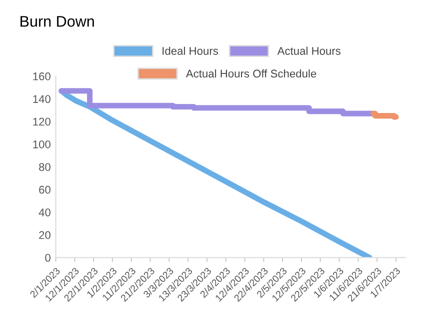 The height and width of the screenshot is (324, 429). I want to click on y-tick-label: 20, so click(44, 235).